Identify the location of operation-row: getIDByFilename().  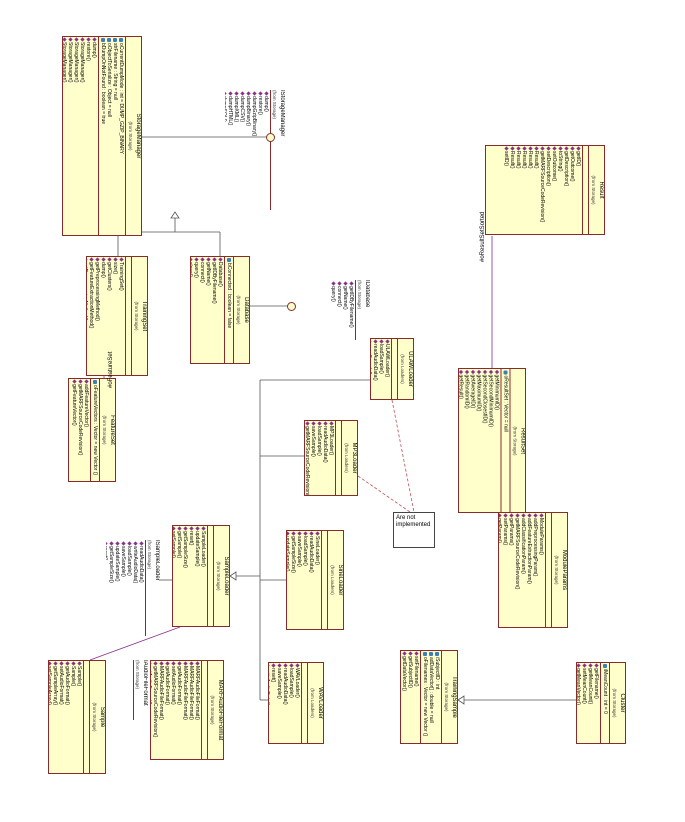
(214, 309).